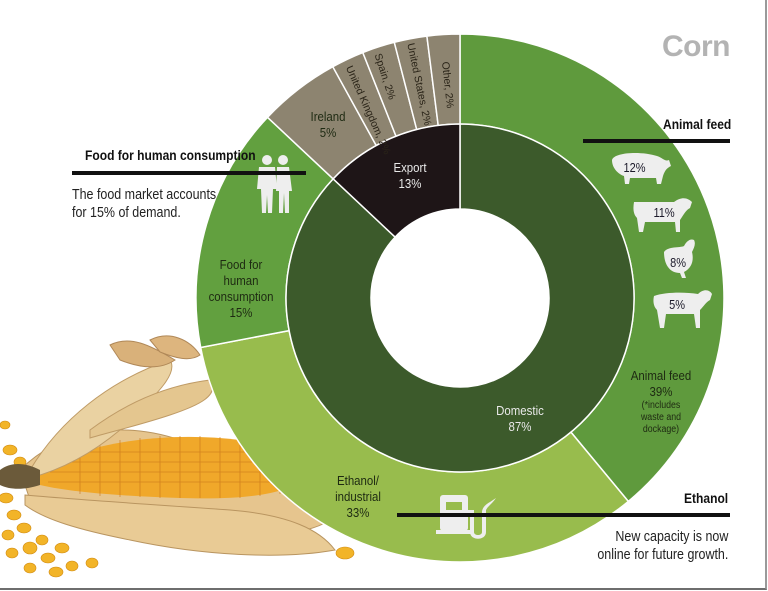  I want to click on label-ireland-name: Ireland, so click(328, 116).